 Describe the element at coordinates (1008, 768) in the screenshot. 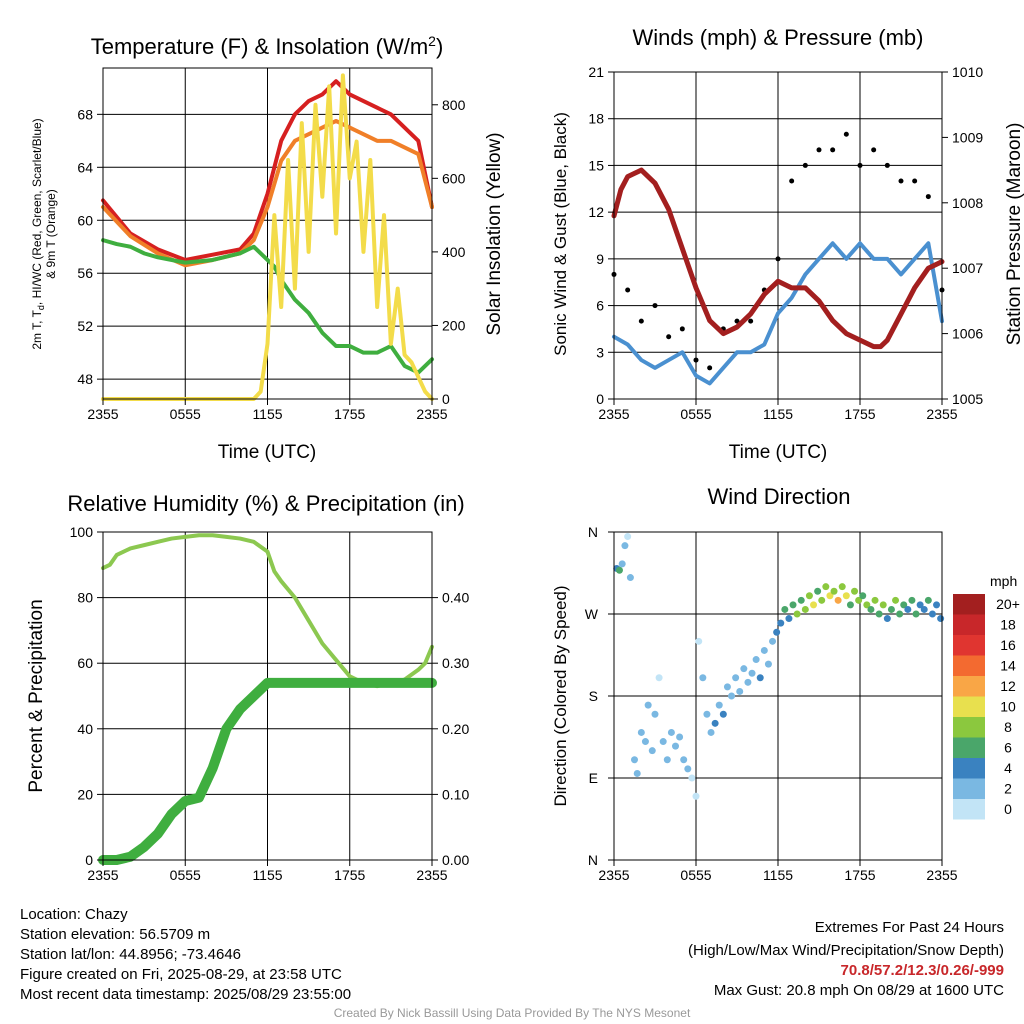

I see `legend-label: 4` at that location.